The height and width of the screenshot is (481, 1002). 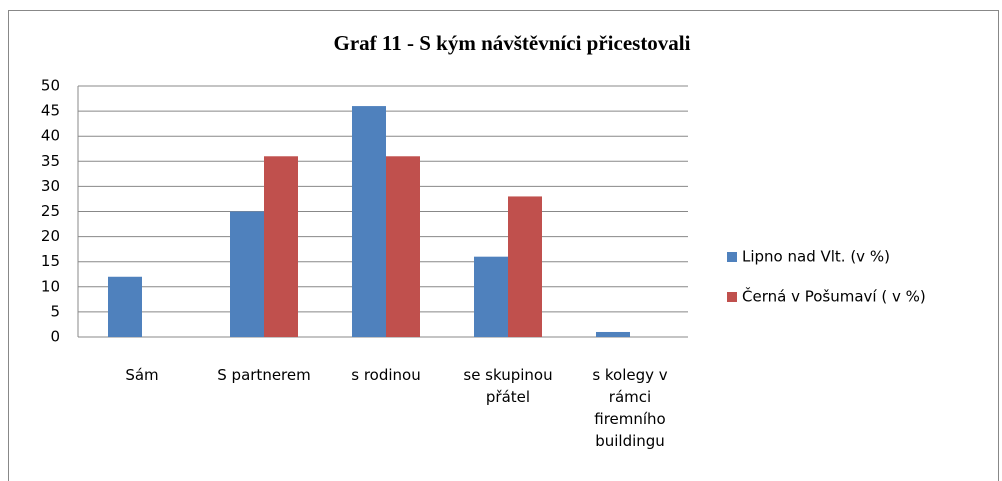 I want to click on x-tick-label: se skupinou přátel, so click(x=508, y=386).